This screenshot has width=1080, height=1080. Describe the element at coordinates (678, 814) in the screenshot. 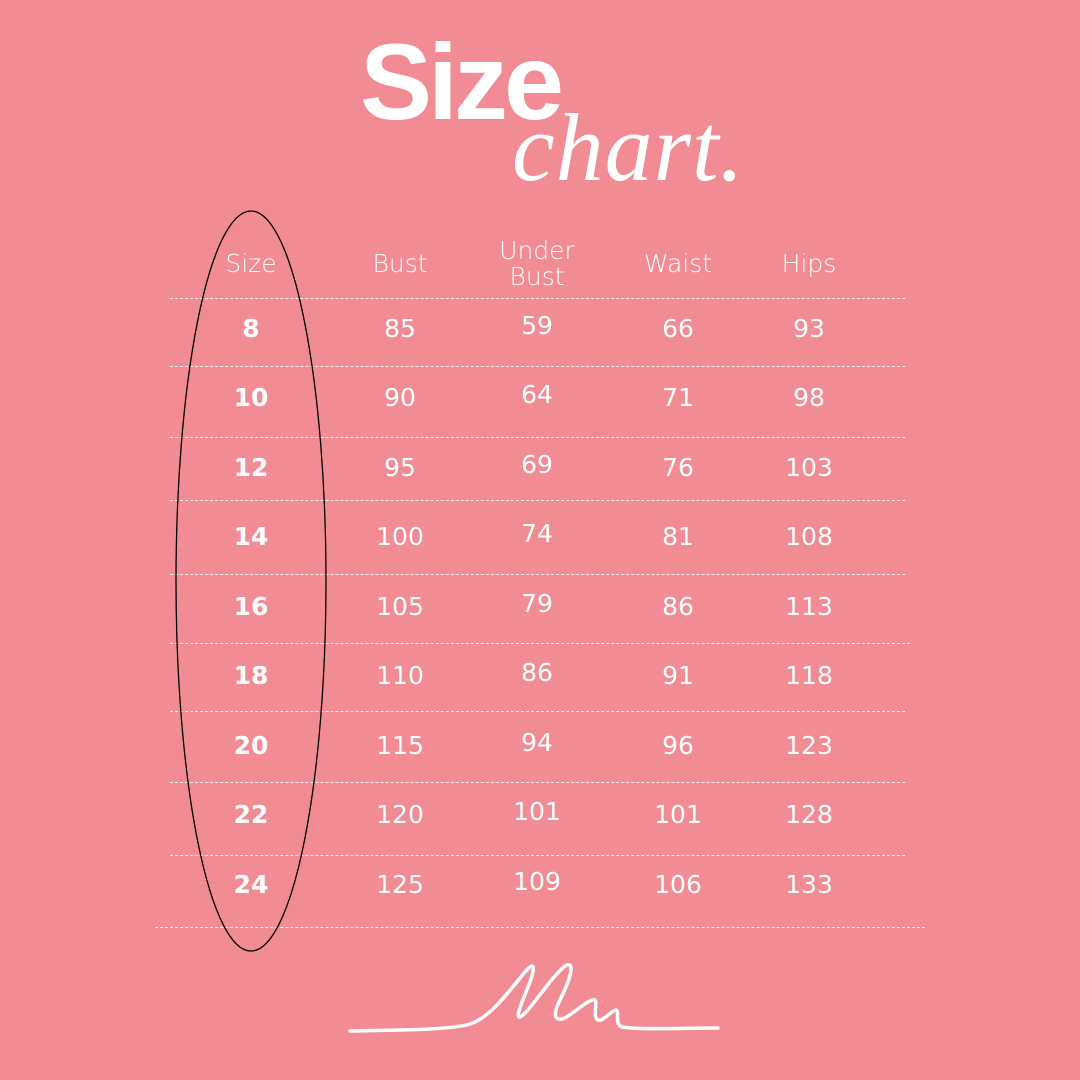

I see `cell-waist: 101` at that location.